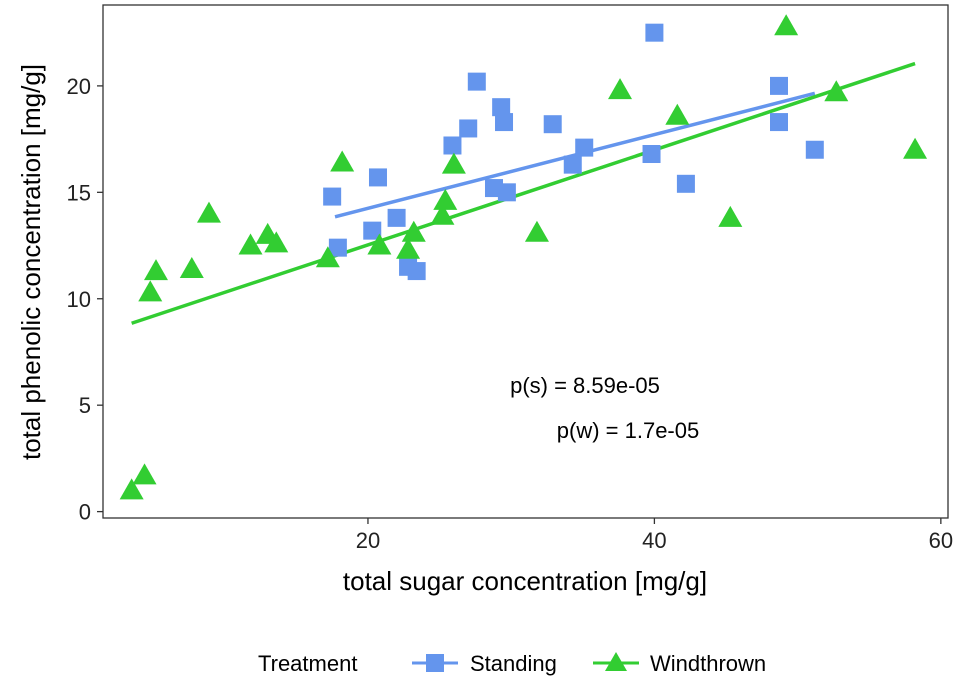 This screenshot has height=678, width=964. I want to click on legend-title: Treatment, so click(307, 663).